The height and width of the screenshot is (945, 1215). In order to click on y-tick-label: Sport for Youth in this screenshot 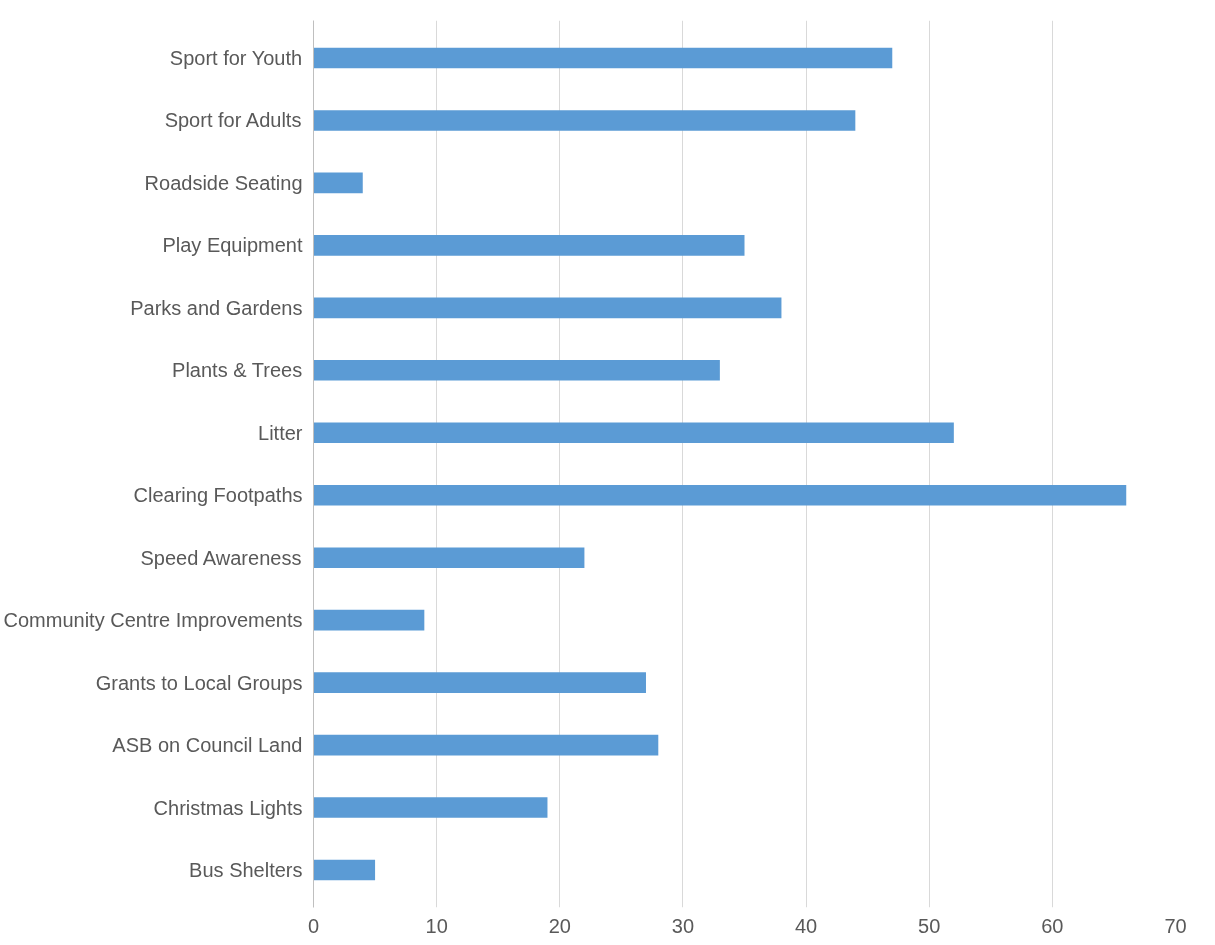, I will do `click(236, 57)`.